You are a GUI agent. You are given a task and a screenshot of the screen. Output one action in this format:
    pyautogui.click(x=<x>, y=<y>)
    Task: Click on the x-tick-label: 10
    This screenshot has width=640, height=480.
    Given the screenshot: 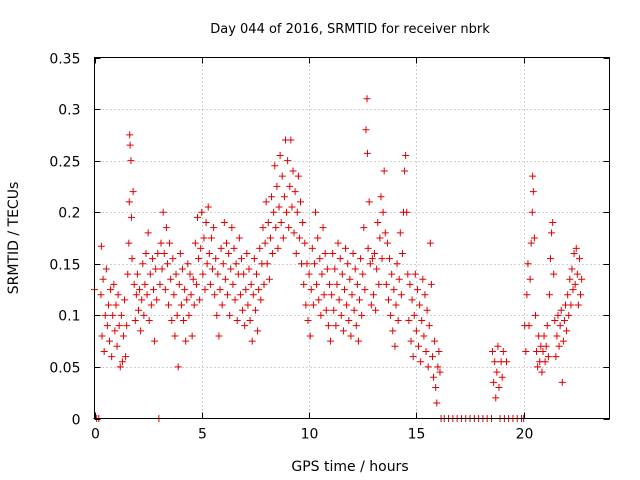 What is the action you would take?
    pyautogui.click(x=310, y=435)
    